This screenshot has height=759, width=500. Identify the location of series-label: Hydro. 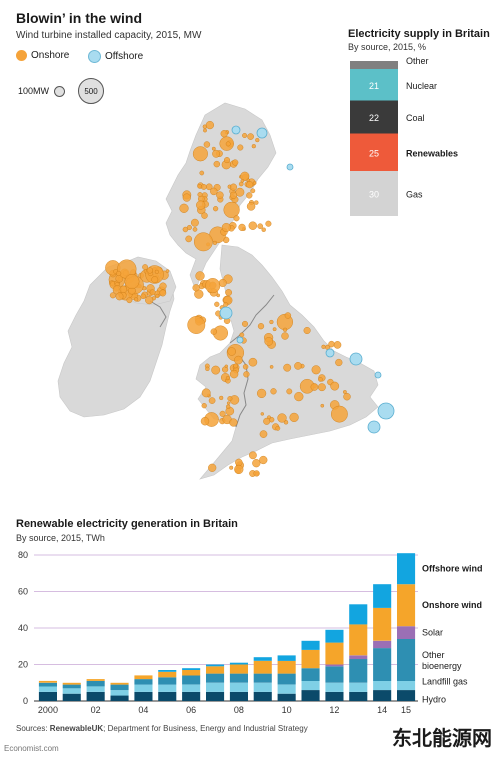
(434, 700).